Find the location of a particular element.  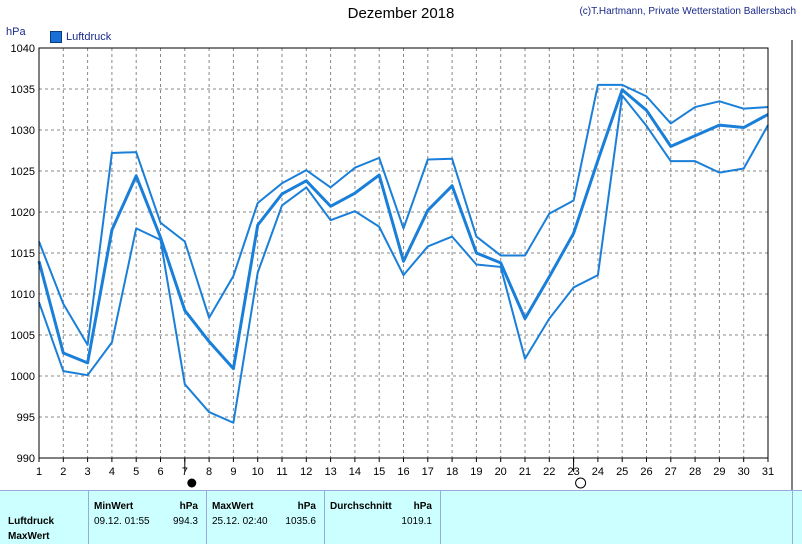

x-tick-label: 28 is located at coordinates (695, 472).